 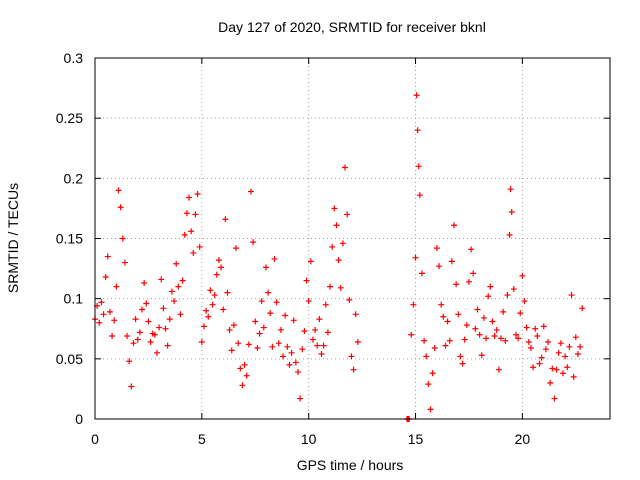 I want to click on y-tick-label: 0.25, so click(x=69, y=118).